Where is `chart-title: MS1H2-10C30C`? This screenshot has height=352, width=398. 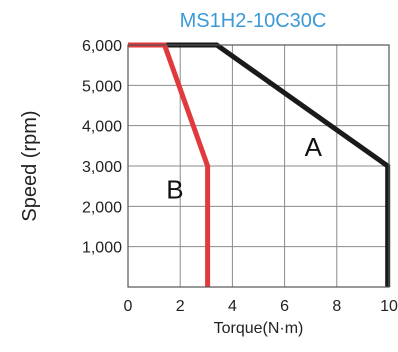 chart-title: MS1H2-10C30C is located at coordinates (253, 21).